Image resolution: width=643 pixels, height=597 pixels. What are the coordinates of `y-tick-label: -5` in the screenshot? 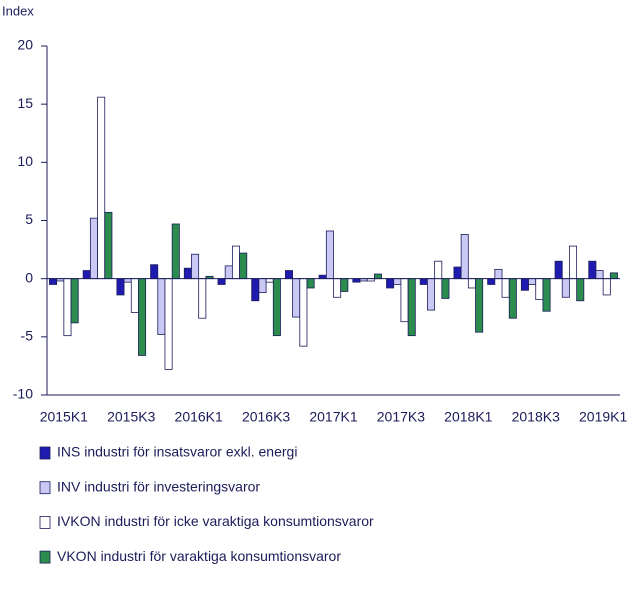 It's located at (27, 336).